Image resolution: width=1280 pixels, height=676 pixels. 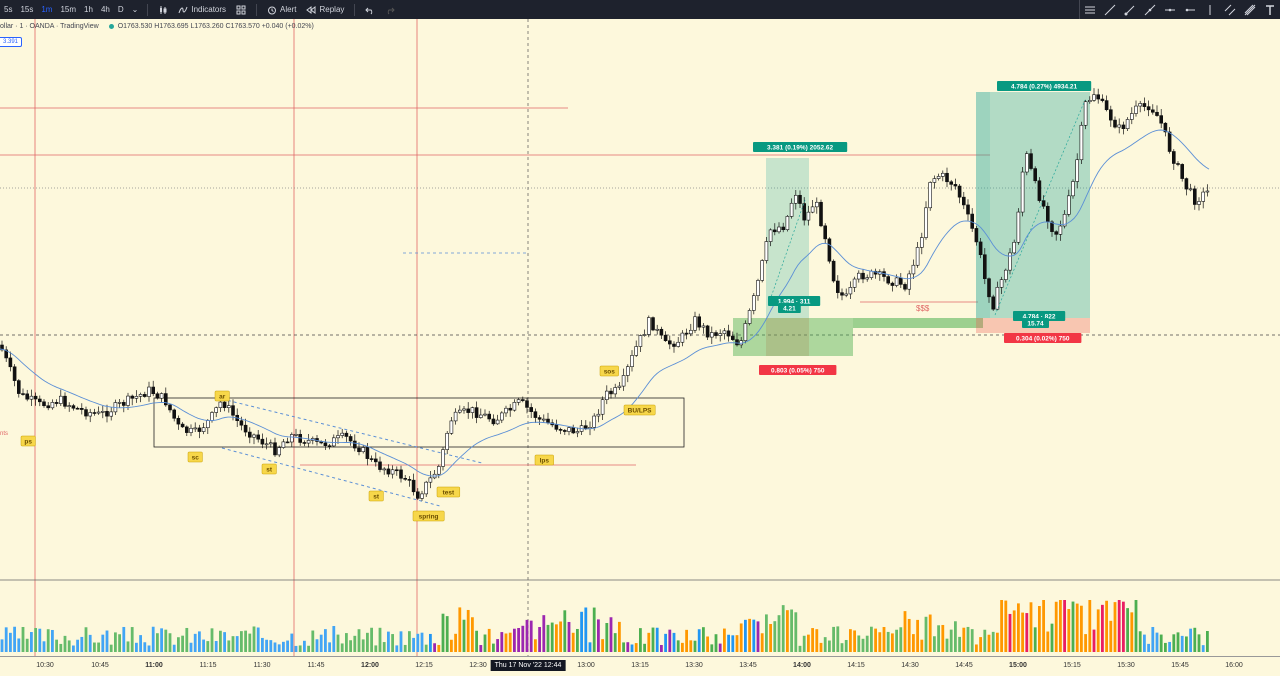 I want to click on pitchfork-icon, so click(x=1250, y=9).